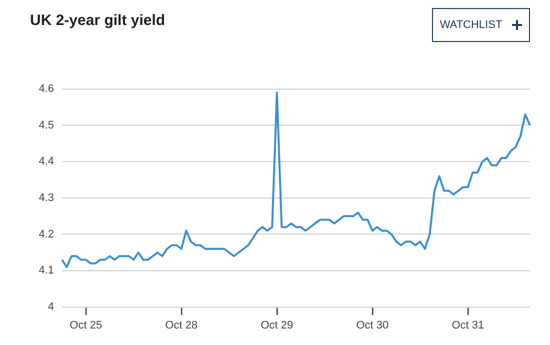 This screenshot has width=550, height=345. What do you see at coordinates (51, 307) in the screenshot?
I see `y-tick-label: 4` at bounding box center [51, 307].